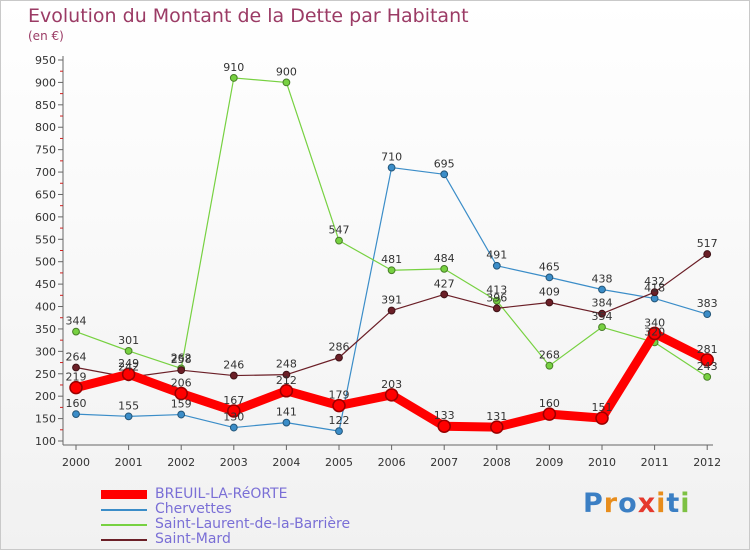  Describe the element at coordinates (45, 150) in the screenshot. I see `y-tick-label: 750` at that location.